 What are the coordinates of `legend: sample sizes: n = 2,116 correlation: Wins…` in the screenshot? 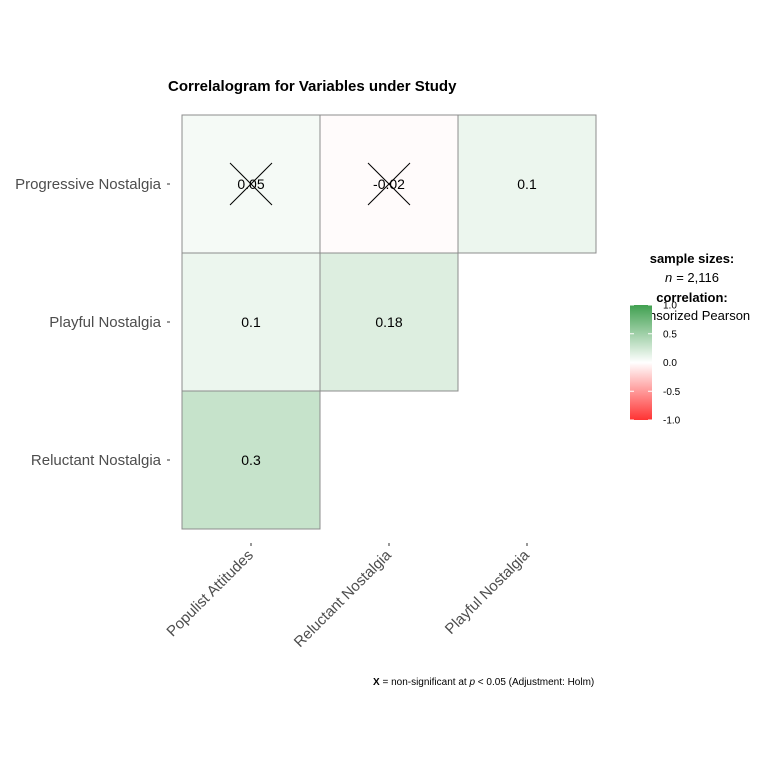 It's located at (690, 339).